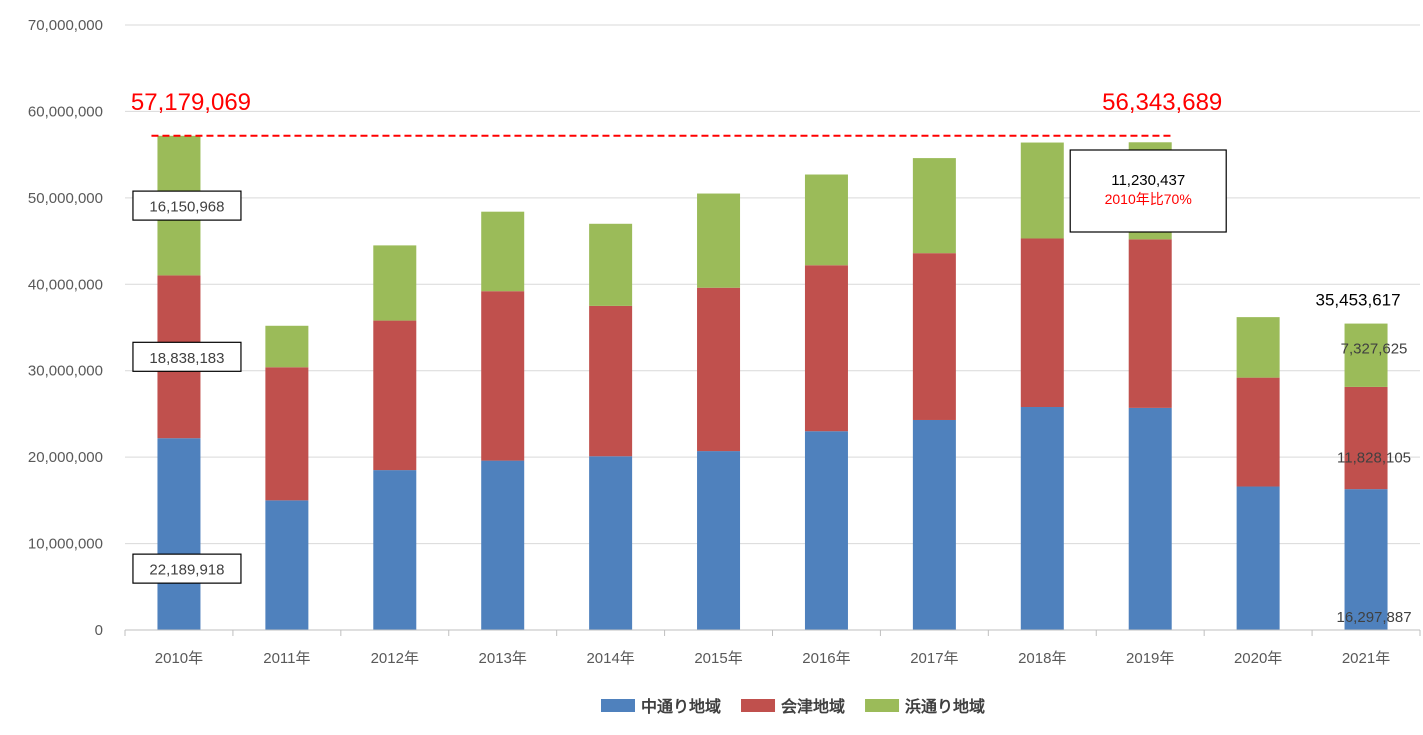 This screenshot has height=735, width=1423. I want to click on x-tick-label: 2013年, so click(503, 658).